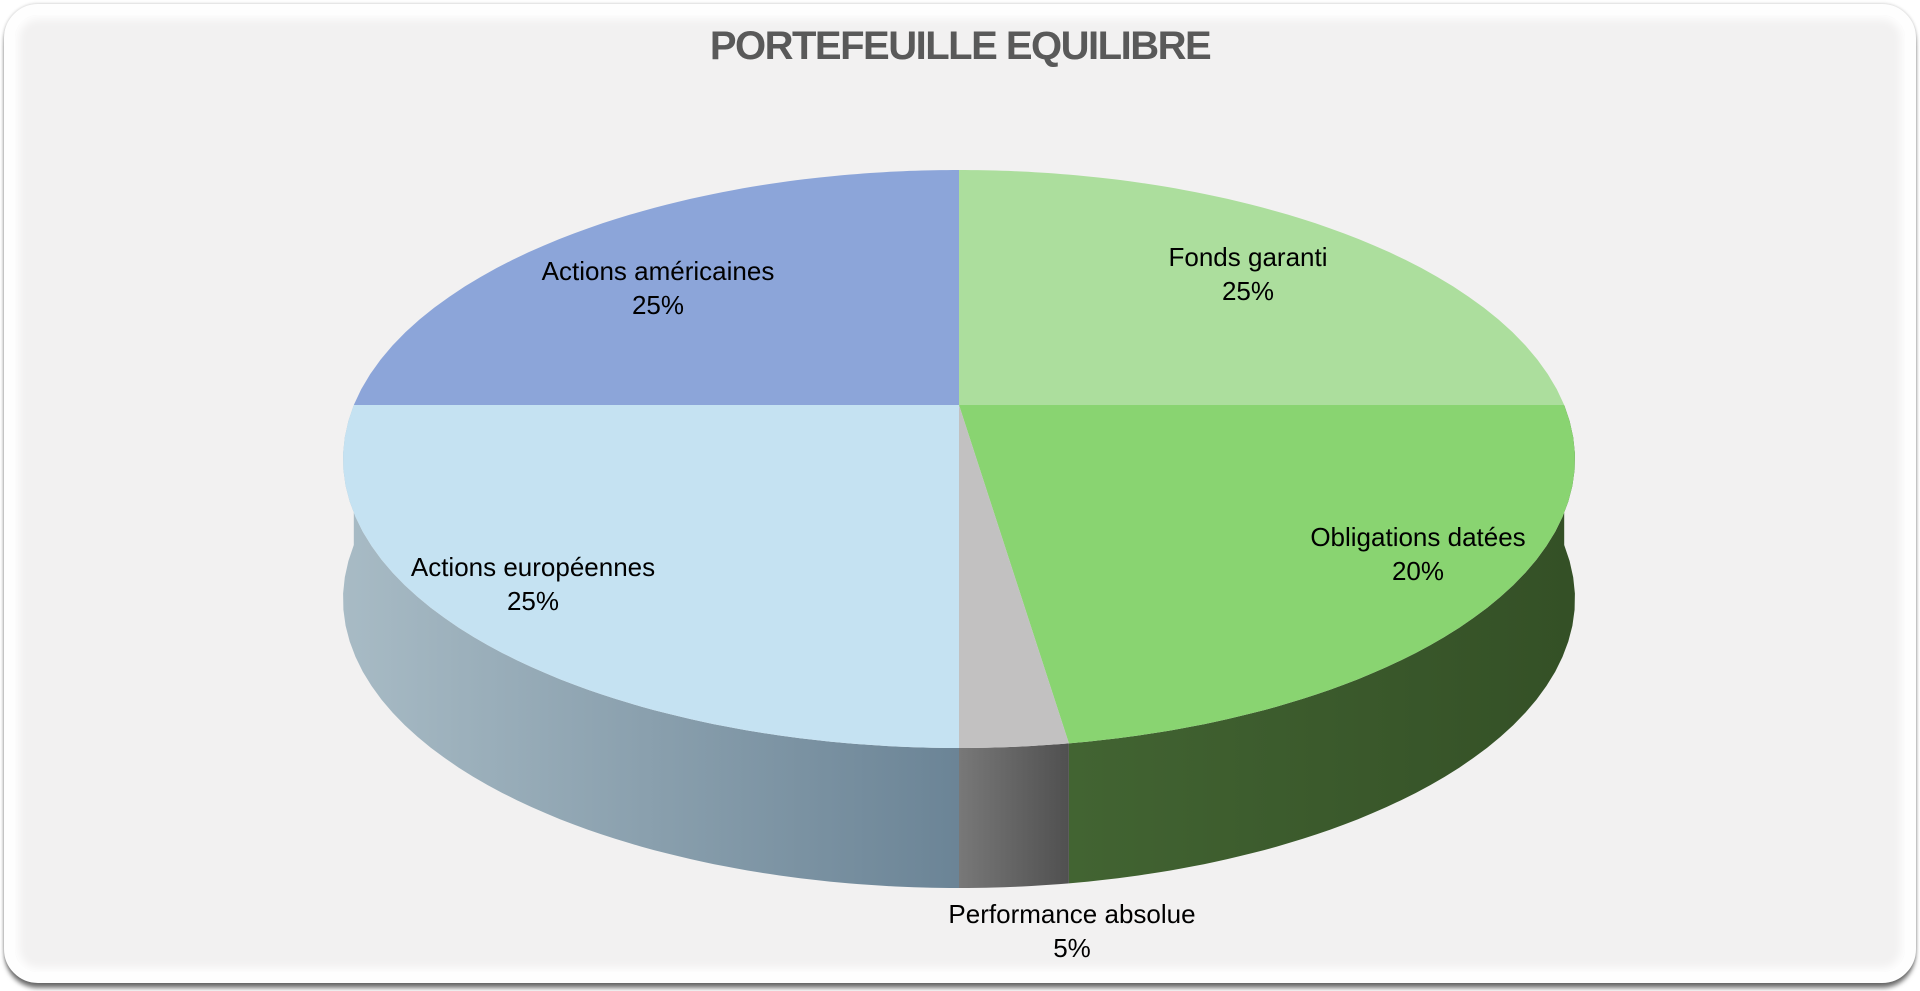 The width and height of the screenshot is (1920, 991). I want to click on slice-label-4: Actions américaines 25%, so click(658, 288).